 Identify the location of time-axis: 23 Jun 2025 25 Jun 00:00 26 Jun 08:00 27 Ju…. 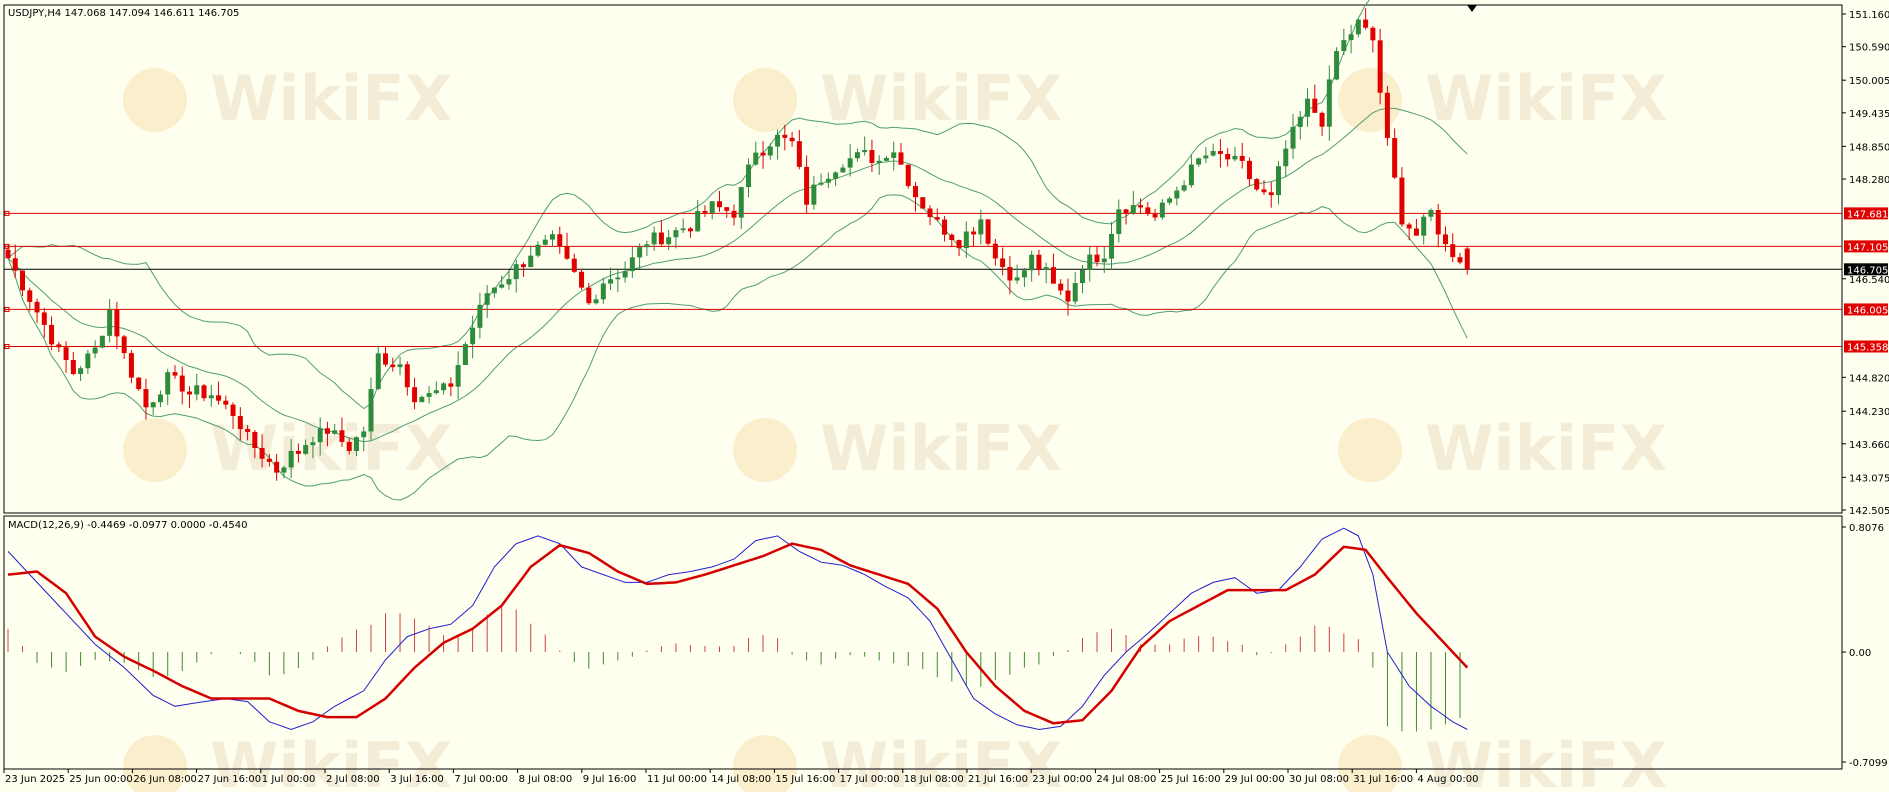
(740, 777).